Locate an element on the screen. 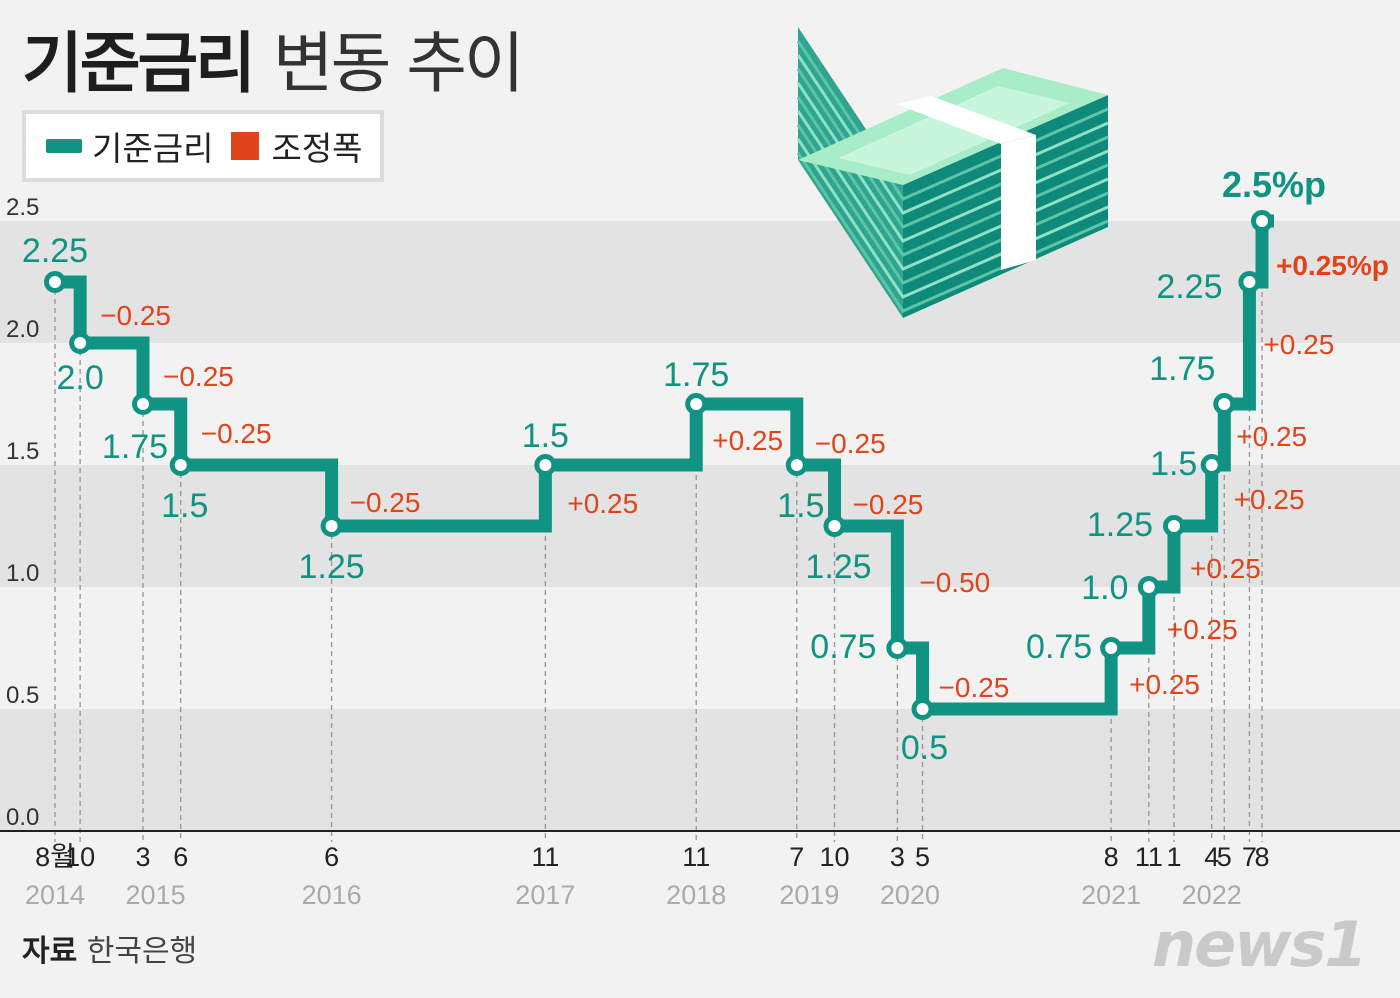 The height and width of the screenshot is (998, 1400). source-name: 한국은행 is located at coordinates (142, 951).